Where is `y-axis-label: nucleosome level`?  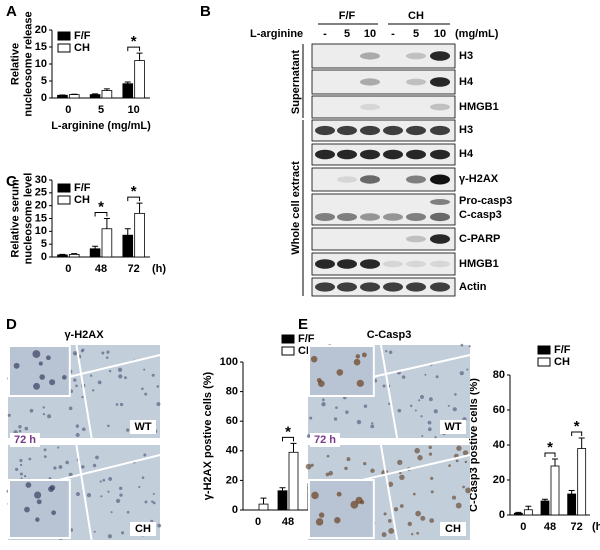 y-axis-label: nucleosome level is located at coordinates (28, 219).